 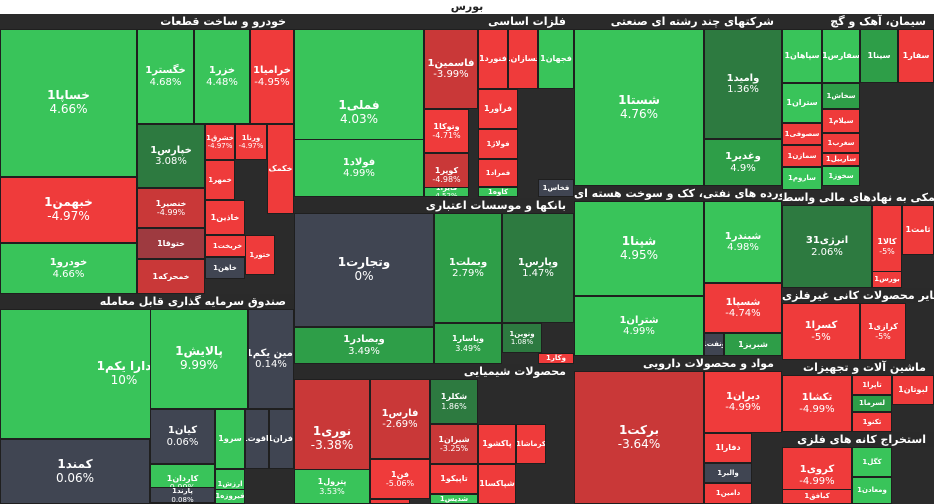 What do you see at coordinates (858, 439) in the screenshot?
I see `sector-title: استخراج کانه های فلزی` at bounding box center [858, 439].